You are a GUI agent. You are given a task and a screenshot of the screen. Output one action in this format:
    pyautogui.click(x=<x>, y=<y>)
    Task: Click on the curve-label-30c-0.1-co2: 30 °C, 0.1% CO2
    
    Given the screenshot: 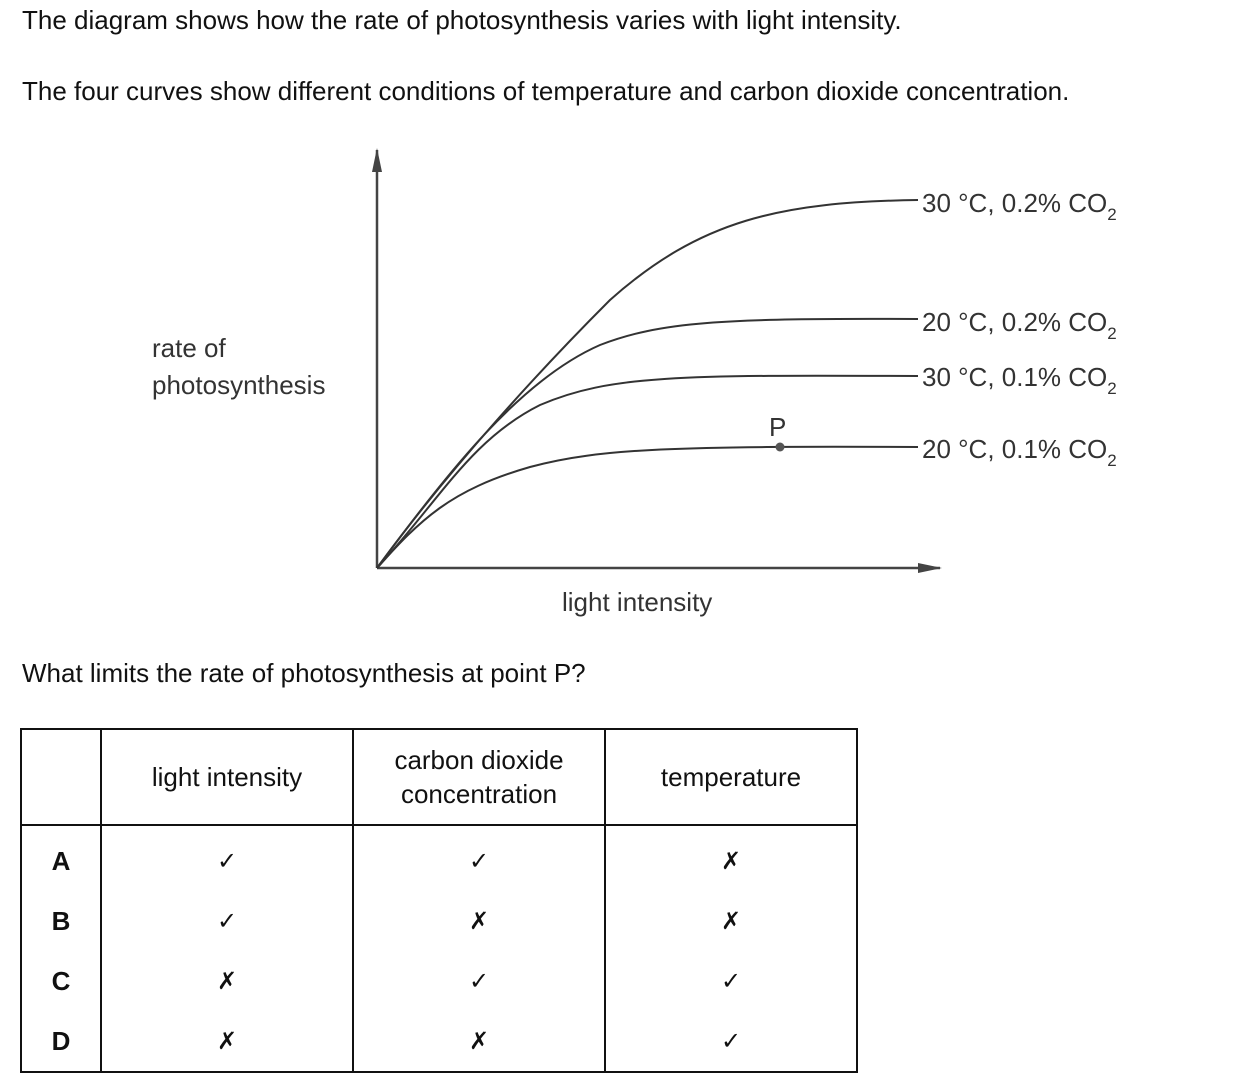 What is the action you would take?
    pyautogui.click(x=1019, y=380)
    